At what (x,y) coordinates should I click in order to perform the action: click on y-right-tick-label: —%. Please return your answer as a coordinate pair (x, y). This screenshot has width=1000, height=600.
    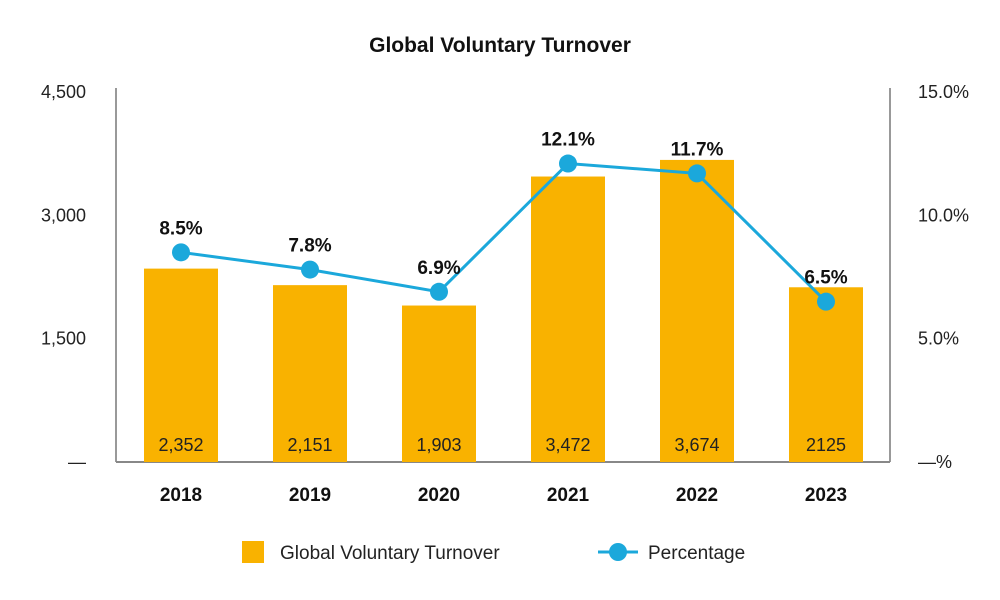
    Looking at the image, I should click on (935, 462).